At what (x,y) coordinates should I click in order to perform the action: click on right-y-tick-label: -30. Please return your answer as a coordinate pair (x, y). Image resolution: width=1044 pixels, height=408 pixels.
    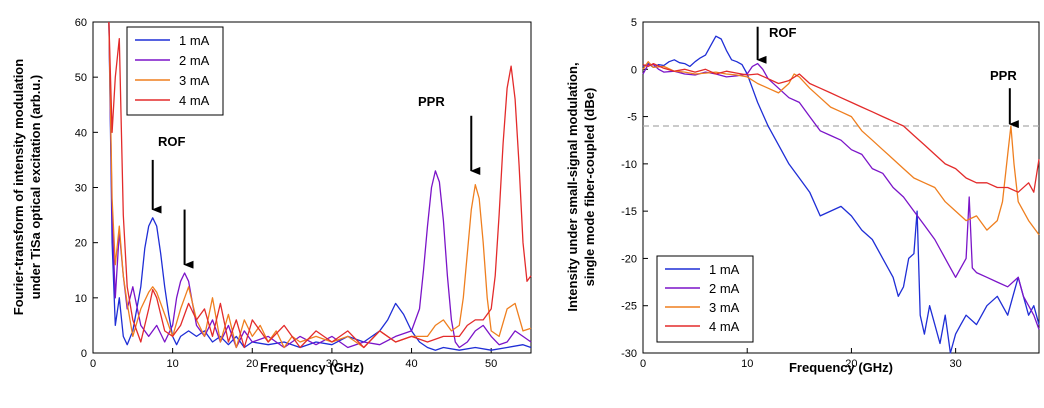
    Looking at the image, I should click on (629, 354).